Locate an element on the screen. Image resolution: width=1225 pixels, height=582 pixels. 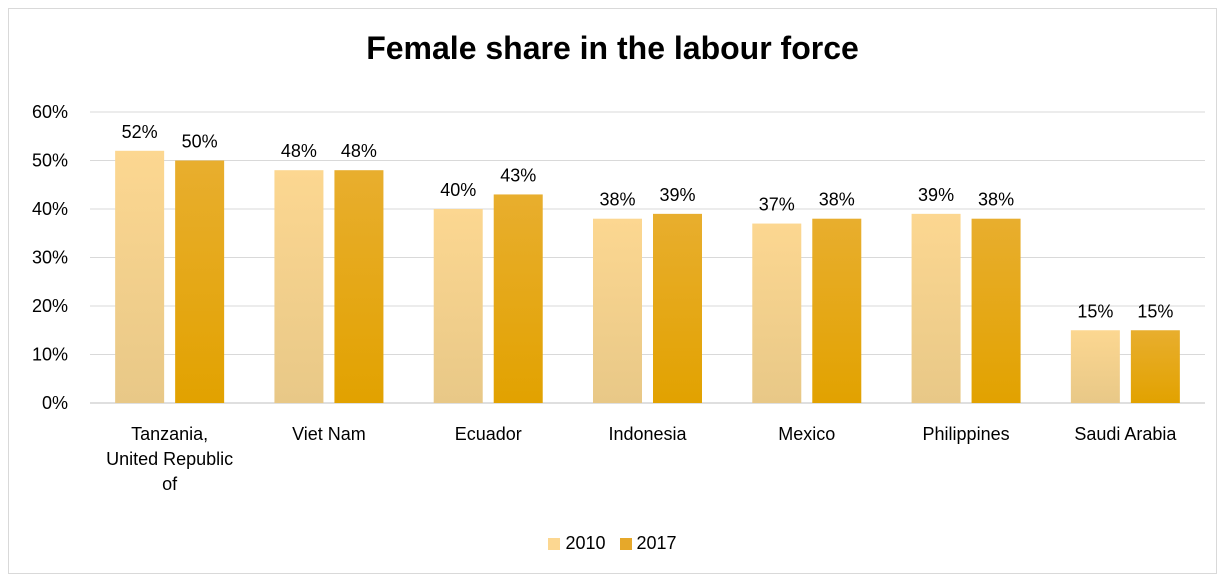
y-tick-label: 60% is located at coordinates (50, 112).